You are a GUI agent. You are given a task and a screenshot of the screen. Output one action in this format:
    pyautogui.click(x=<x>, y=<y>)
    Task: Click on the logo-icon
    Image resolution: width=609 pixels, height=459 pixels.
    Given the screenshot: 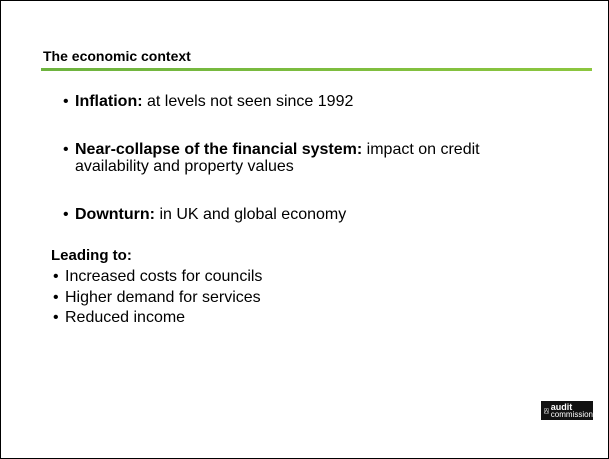 What is the action you would take?
    pyautogui.click(x=546, y=410)
    